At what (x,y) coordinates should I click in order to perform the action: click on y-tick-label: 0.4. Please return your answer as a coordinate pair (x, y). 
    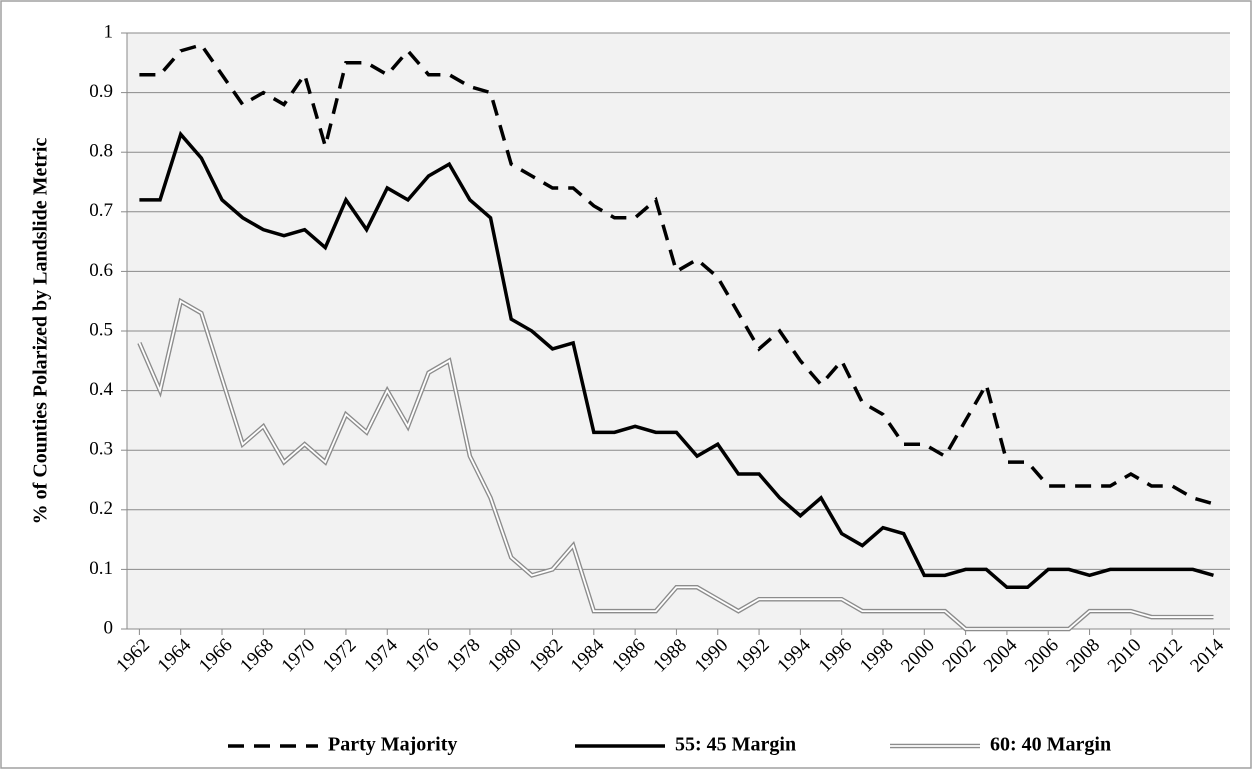
    Looking at the image, I should click on (101, 389).